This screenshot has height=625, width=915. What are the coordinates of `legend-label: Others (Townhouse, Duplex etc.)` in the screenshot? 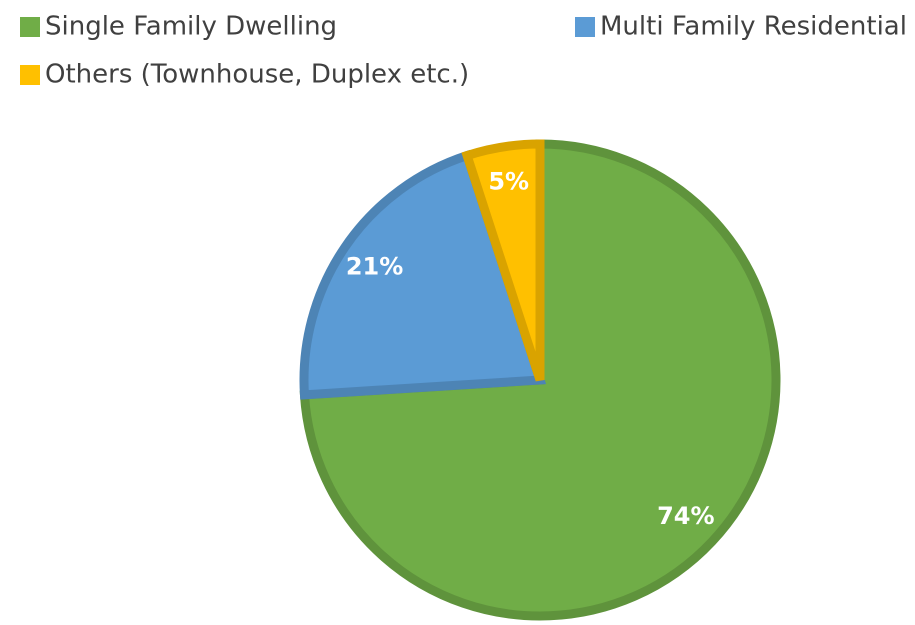 It's located at (257, 75).